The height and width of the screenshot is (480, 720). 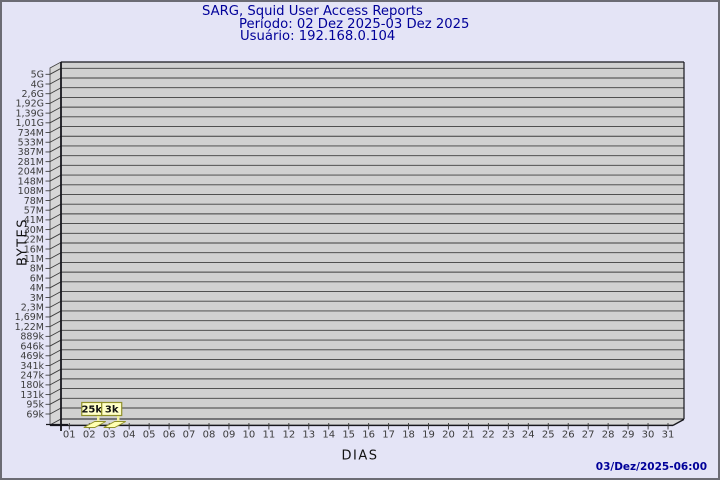 What do you see at coordinates (648, 435) in the screenshot?
I see `x-tick-label: 30` at bounding box center [648, 435].